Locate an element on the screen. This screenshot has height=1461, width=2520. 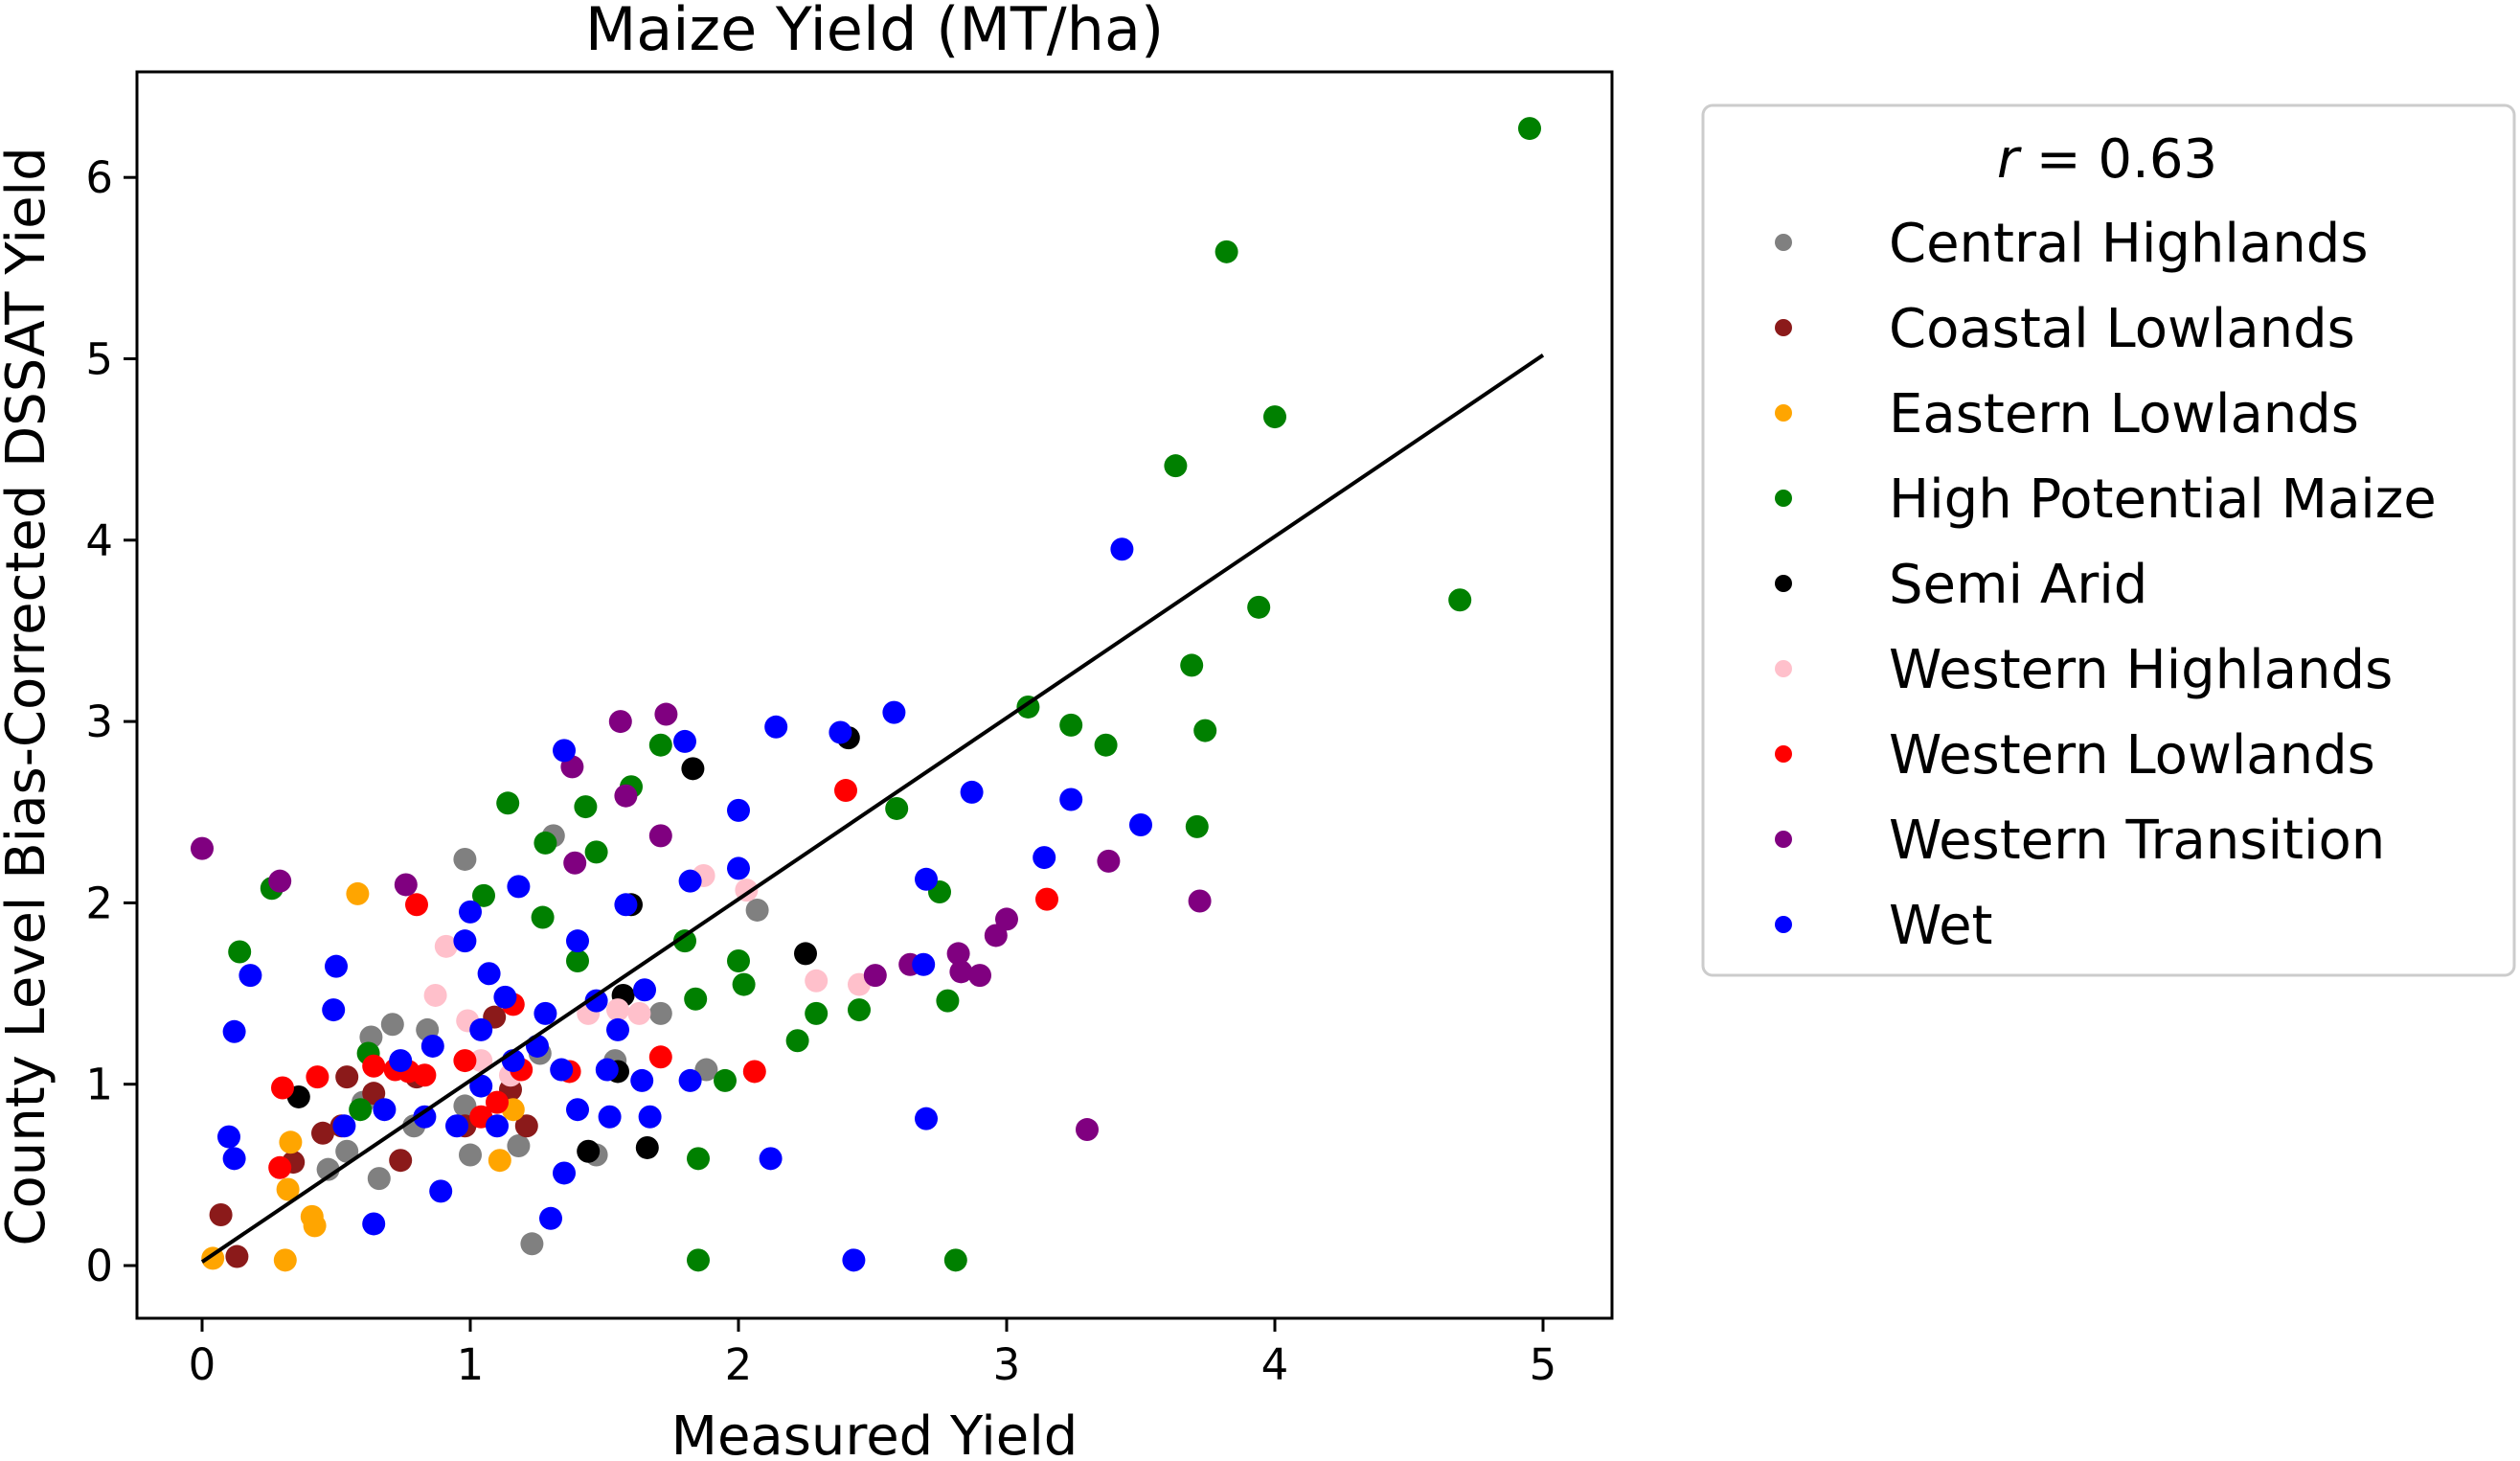
legend-entry-label: Western Highlands is located at coordinates (2141, 670).